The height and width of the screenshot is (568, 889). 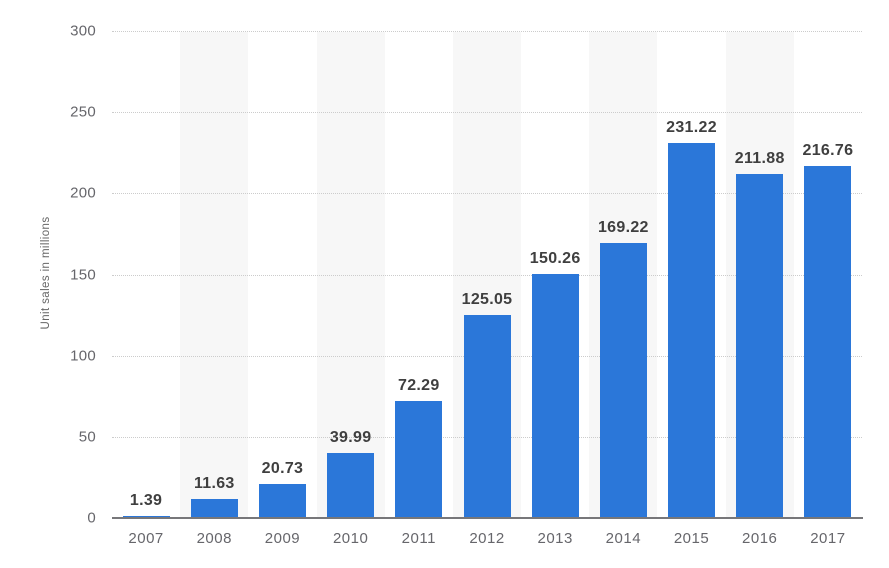 I want to click on bar-2009, so click(x=282, y=501).